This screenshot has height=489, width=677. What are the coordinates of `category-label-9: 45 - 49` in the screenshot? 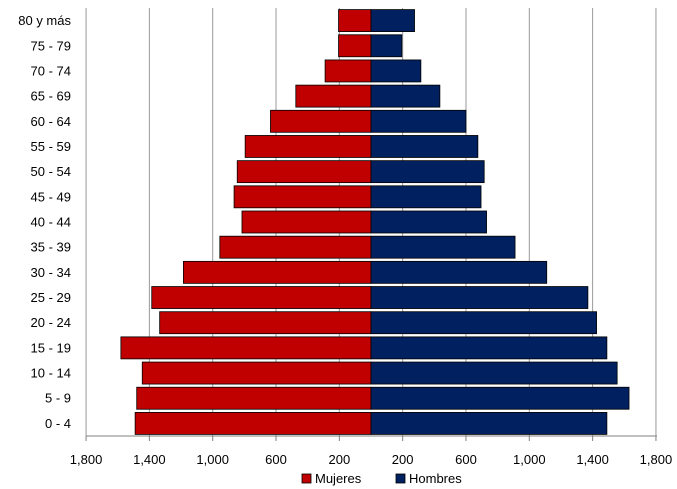 It's located at (51, 196).